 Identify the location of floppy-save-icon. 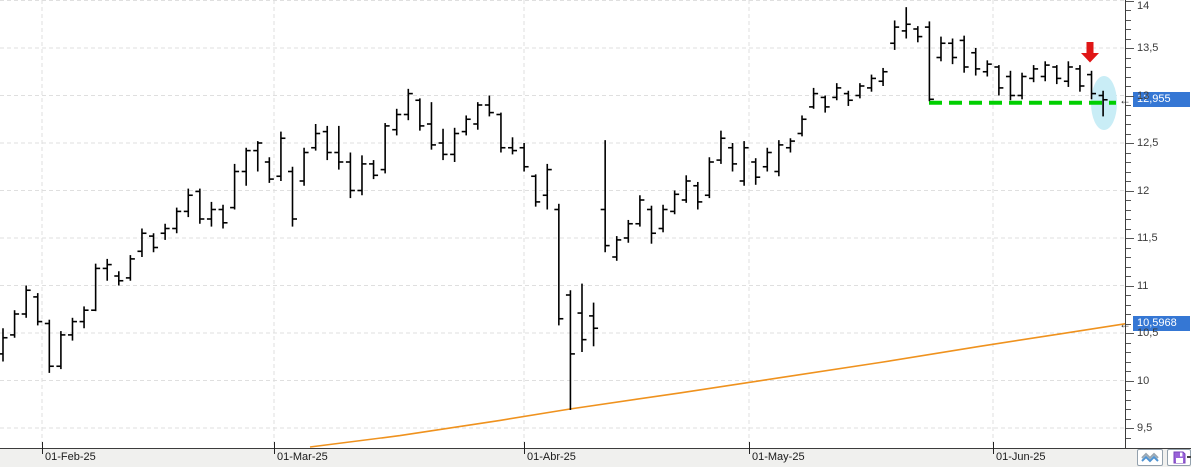
(1179, 457).